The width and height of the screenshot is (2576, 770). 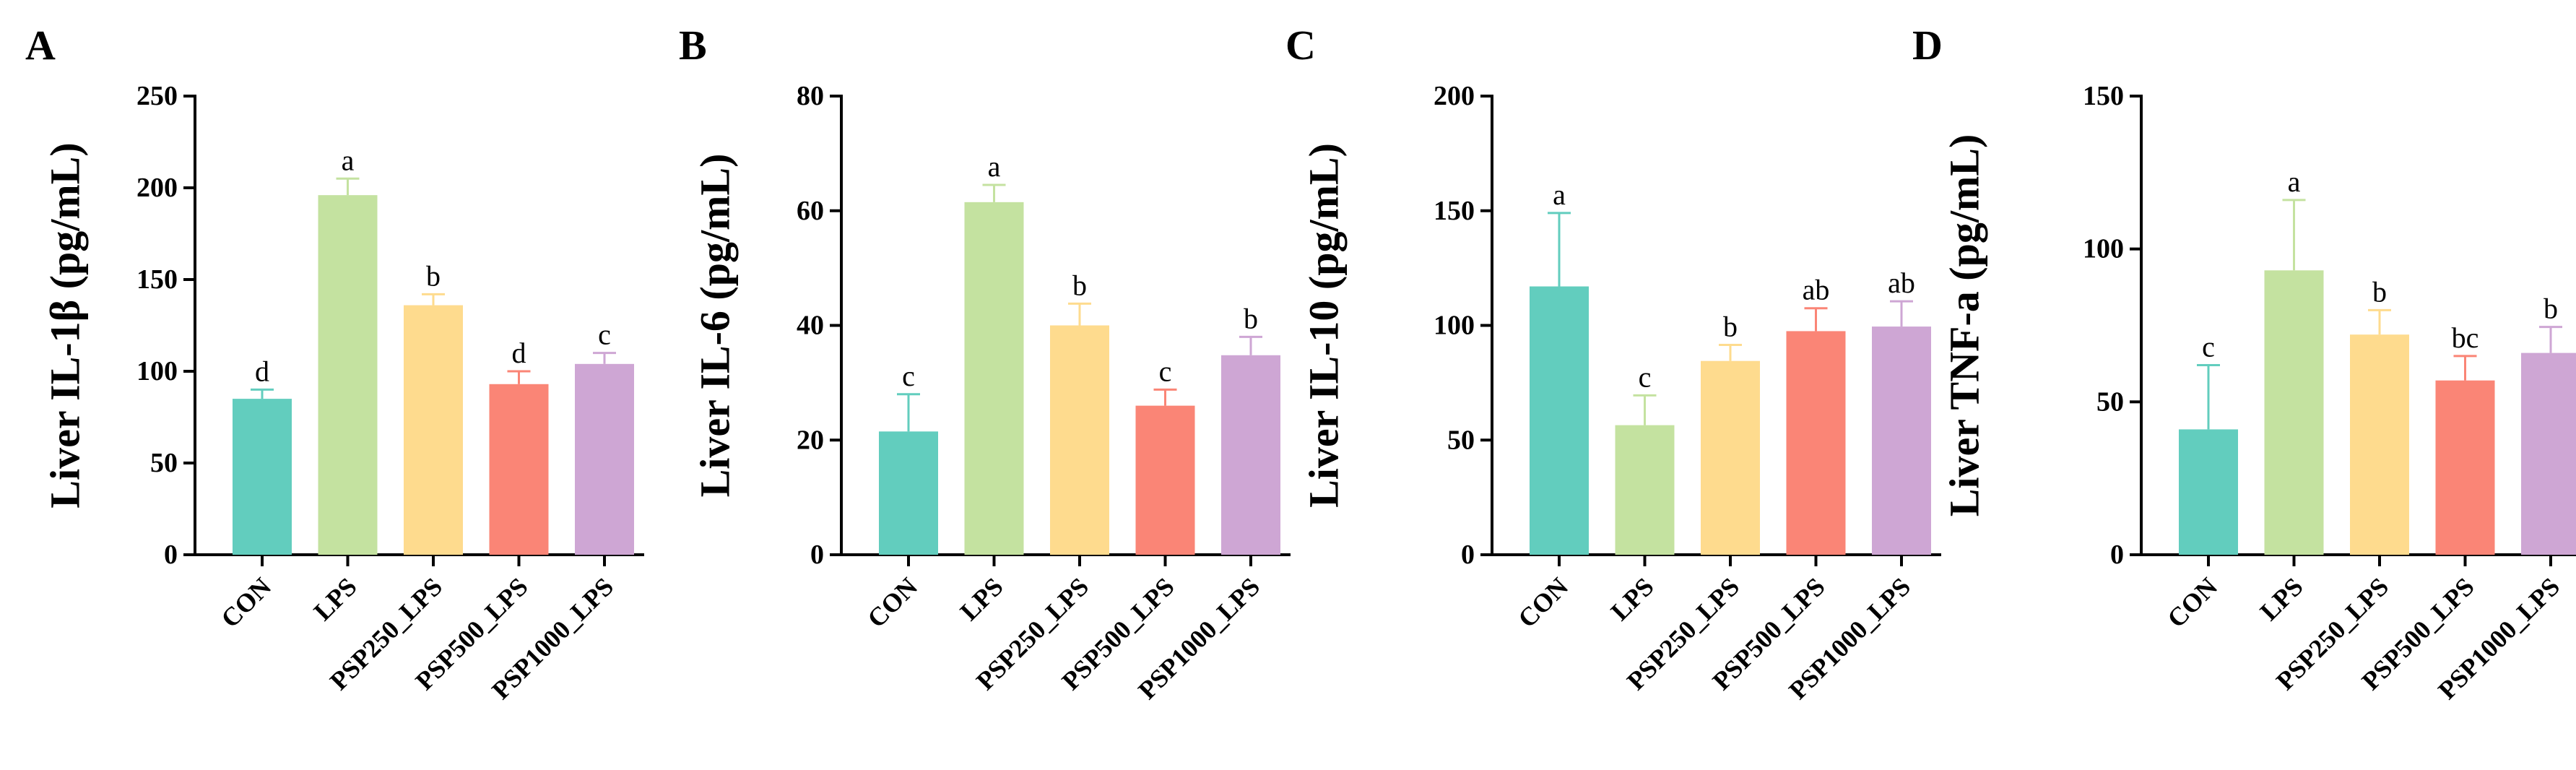 I want to click on y-axis-label: Liver IL-10 (pg/mL), so click(x=1324, y=325).